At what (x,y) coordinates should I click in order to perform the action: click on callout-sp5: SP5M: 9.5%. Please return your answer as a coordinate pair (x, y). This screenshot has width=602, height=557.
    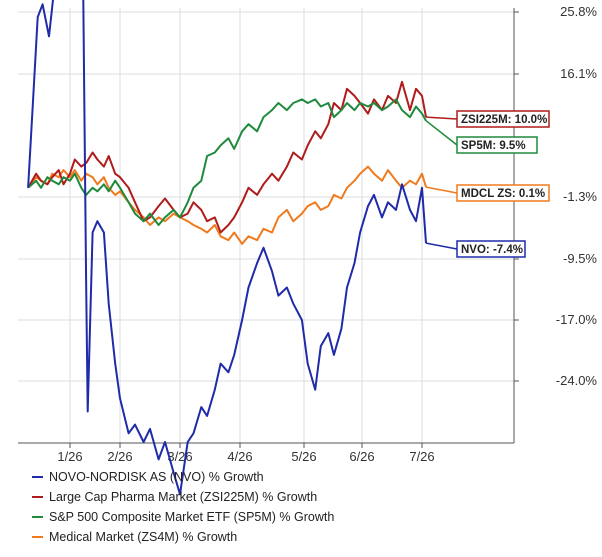
    Looking at the image, I should click on (481, 137).